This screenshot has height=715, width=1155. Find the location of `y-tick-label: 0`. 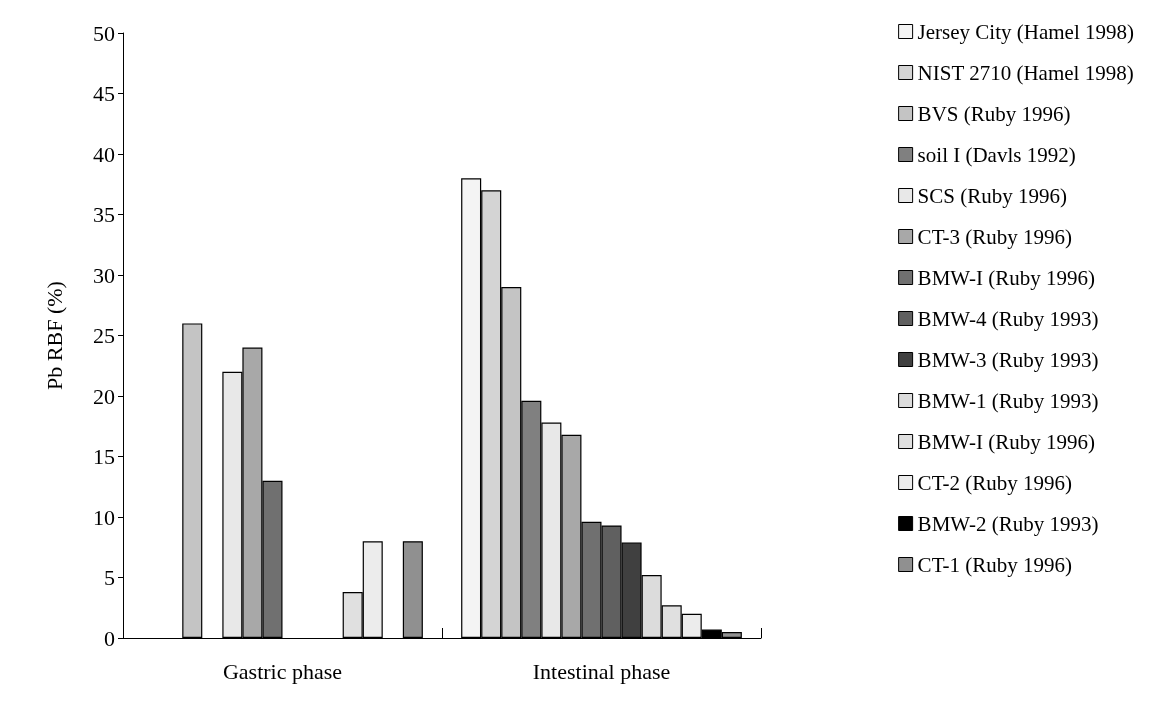

y-tick-label: 0 is located at coordinates (109, 638).